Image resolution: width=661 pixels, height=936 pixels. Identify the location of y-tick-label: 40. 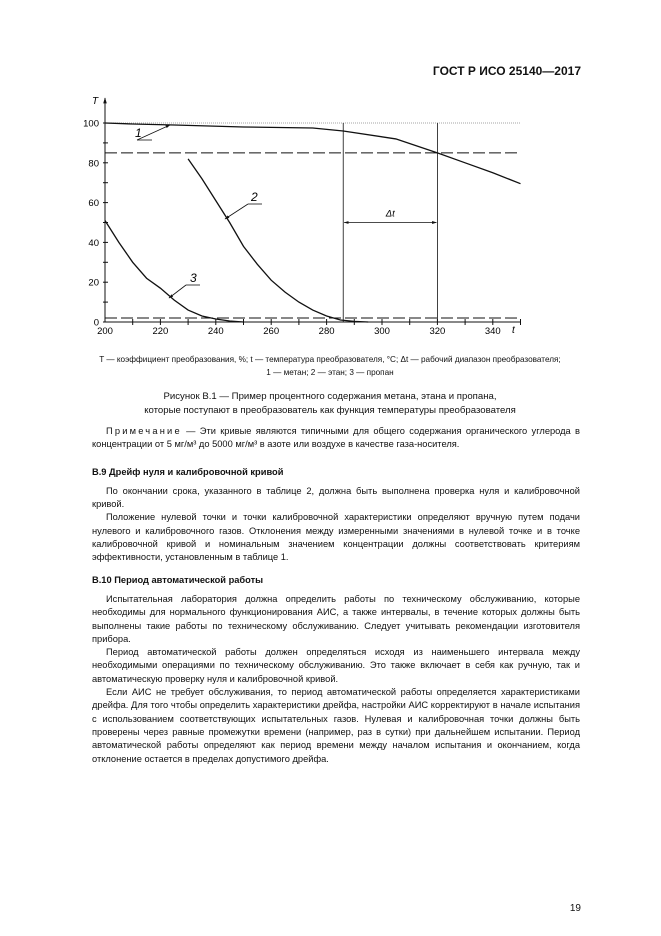
(93, 243).